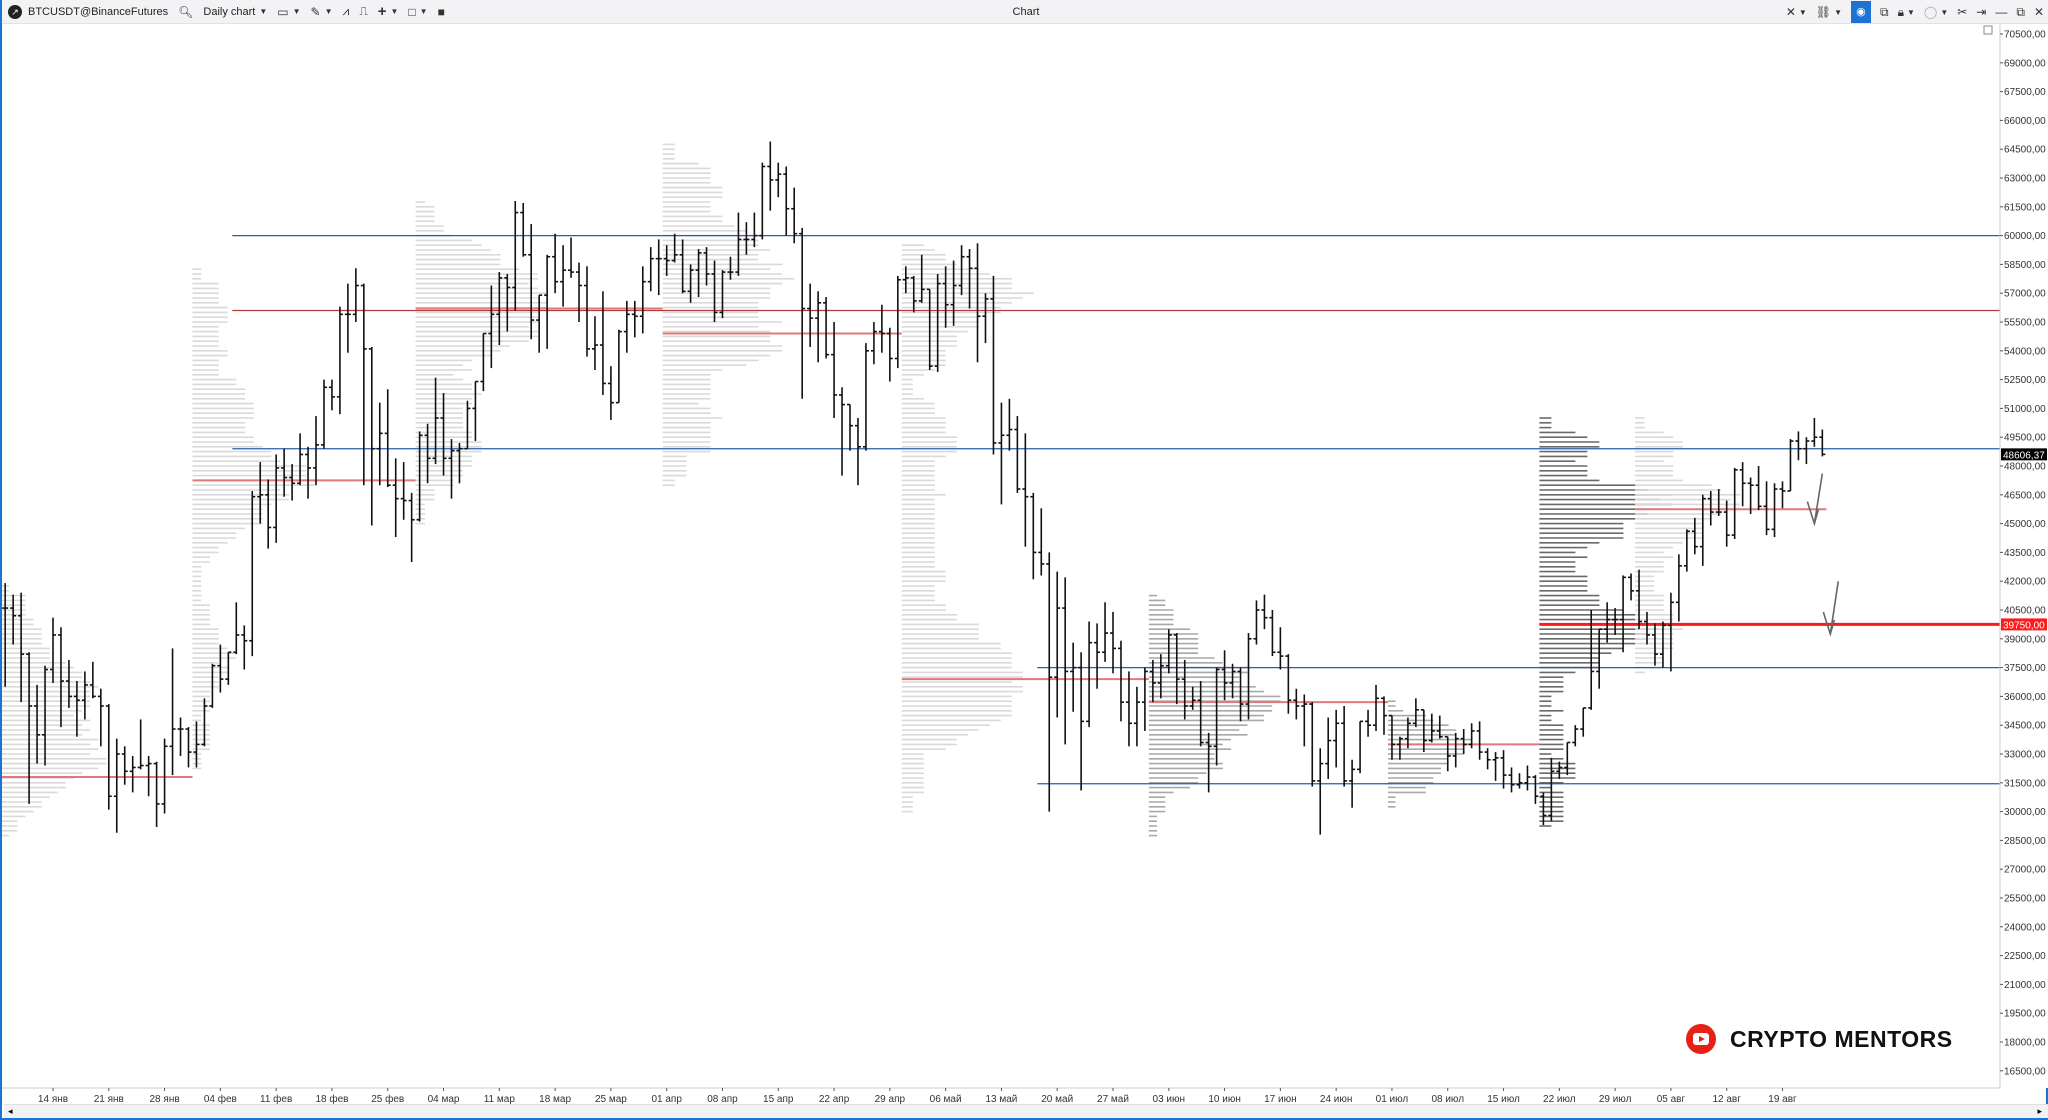 This screenshot has height=1120, width=2048. What do you see at coordinates (1988, 30) in the screenshot?
I see `scroll-to-end-icon` at bounding box center [1988, 30].